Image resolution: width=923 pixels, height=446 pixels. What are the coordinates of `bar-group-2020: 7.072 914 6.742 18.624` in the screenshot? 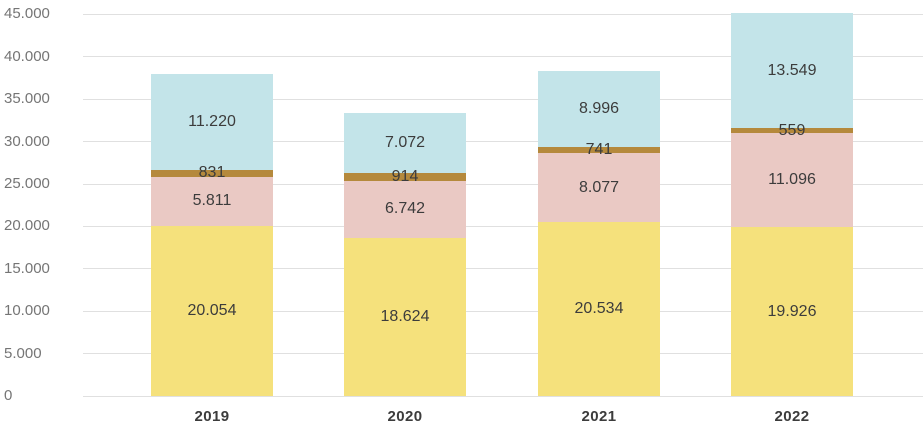 It's located at (405, 254).